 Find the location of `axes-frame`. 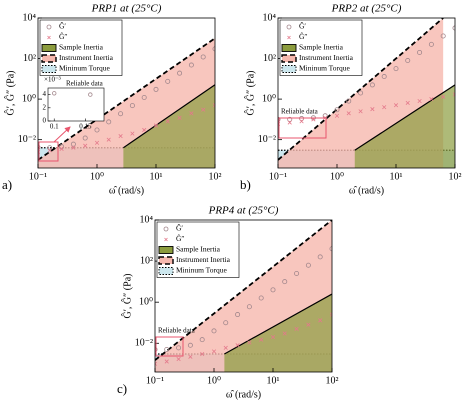

axes-frame is located at coordinates (243, 296).